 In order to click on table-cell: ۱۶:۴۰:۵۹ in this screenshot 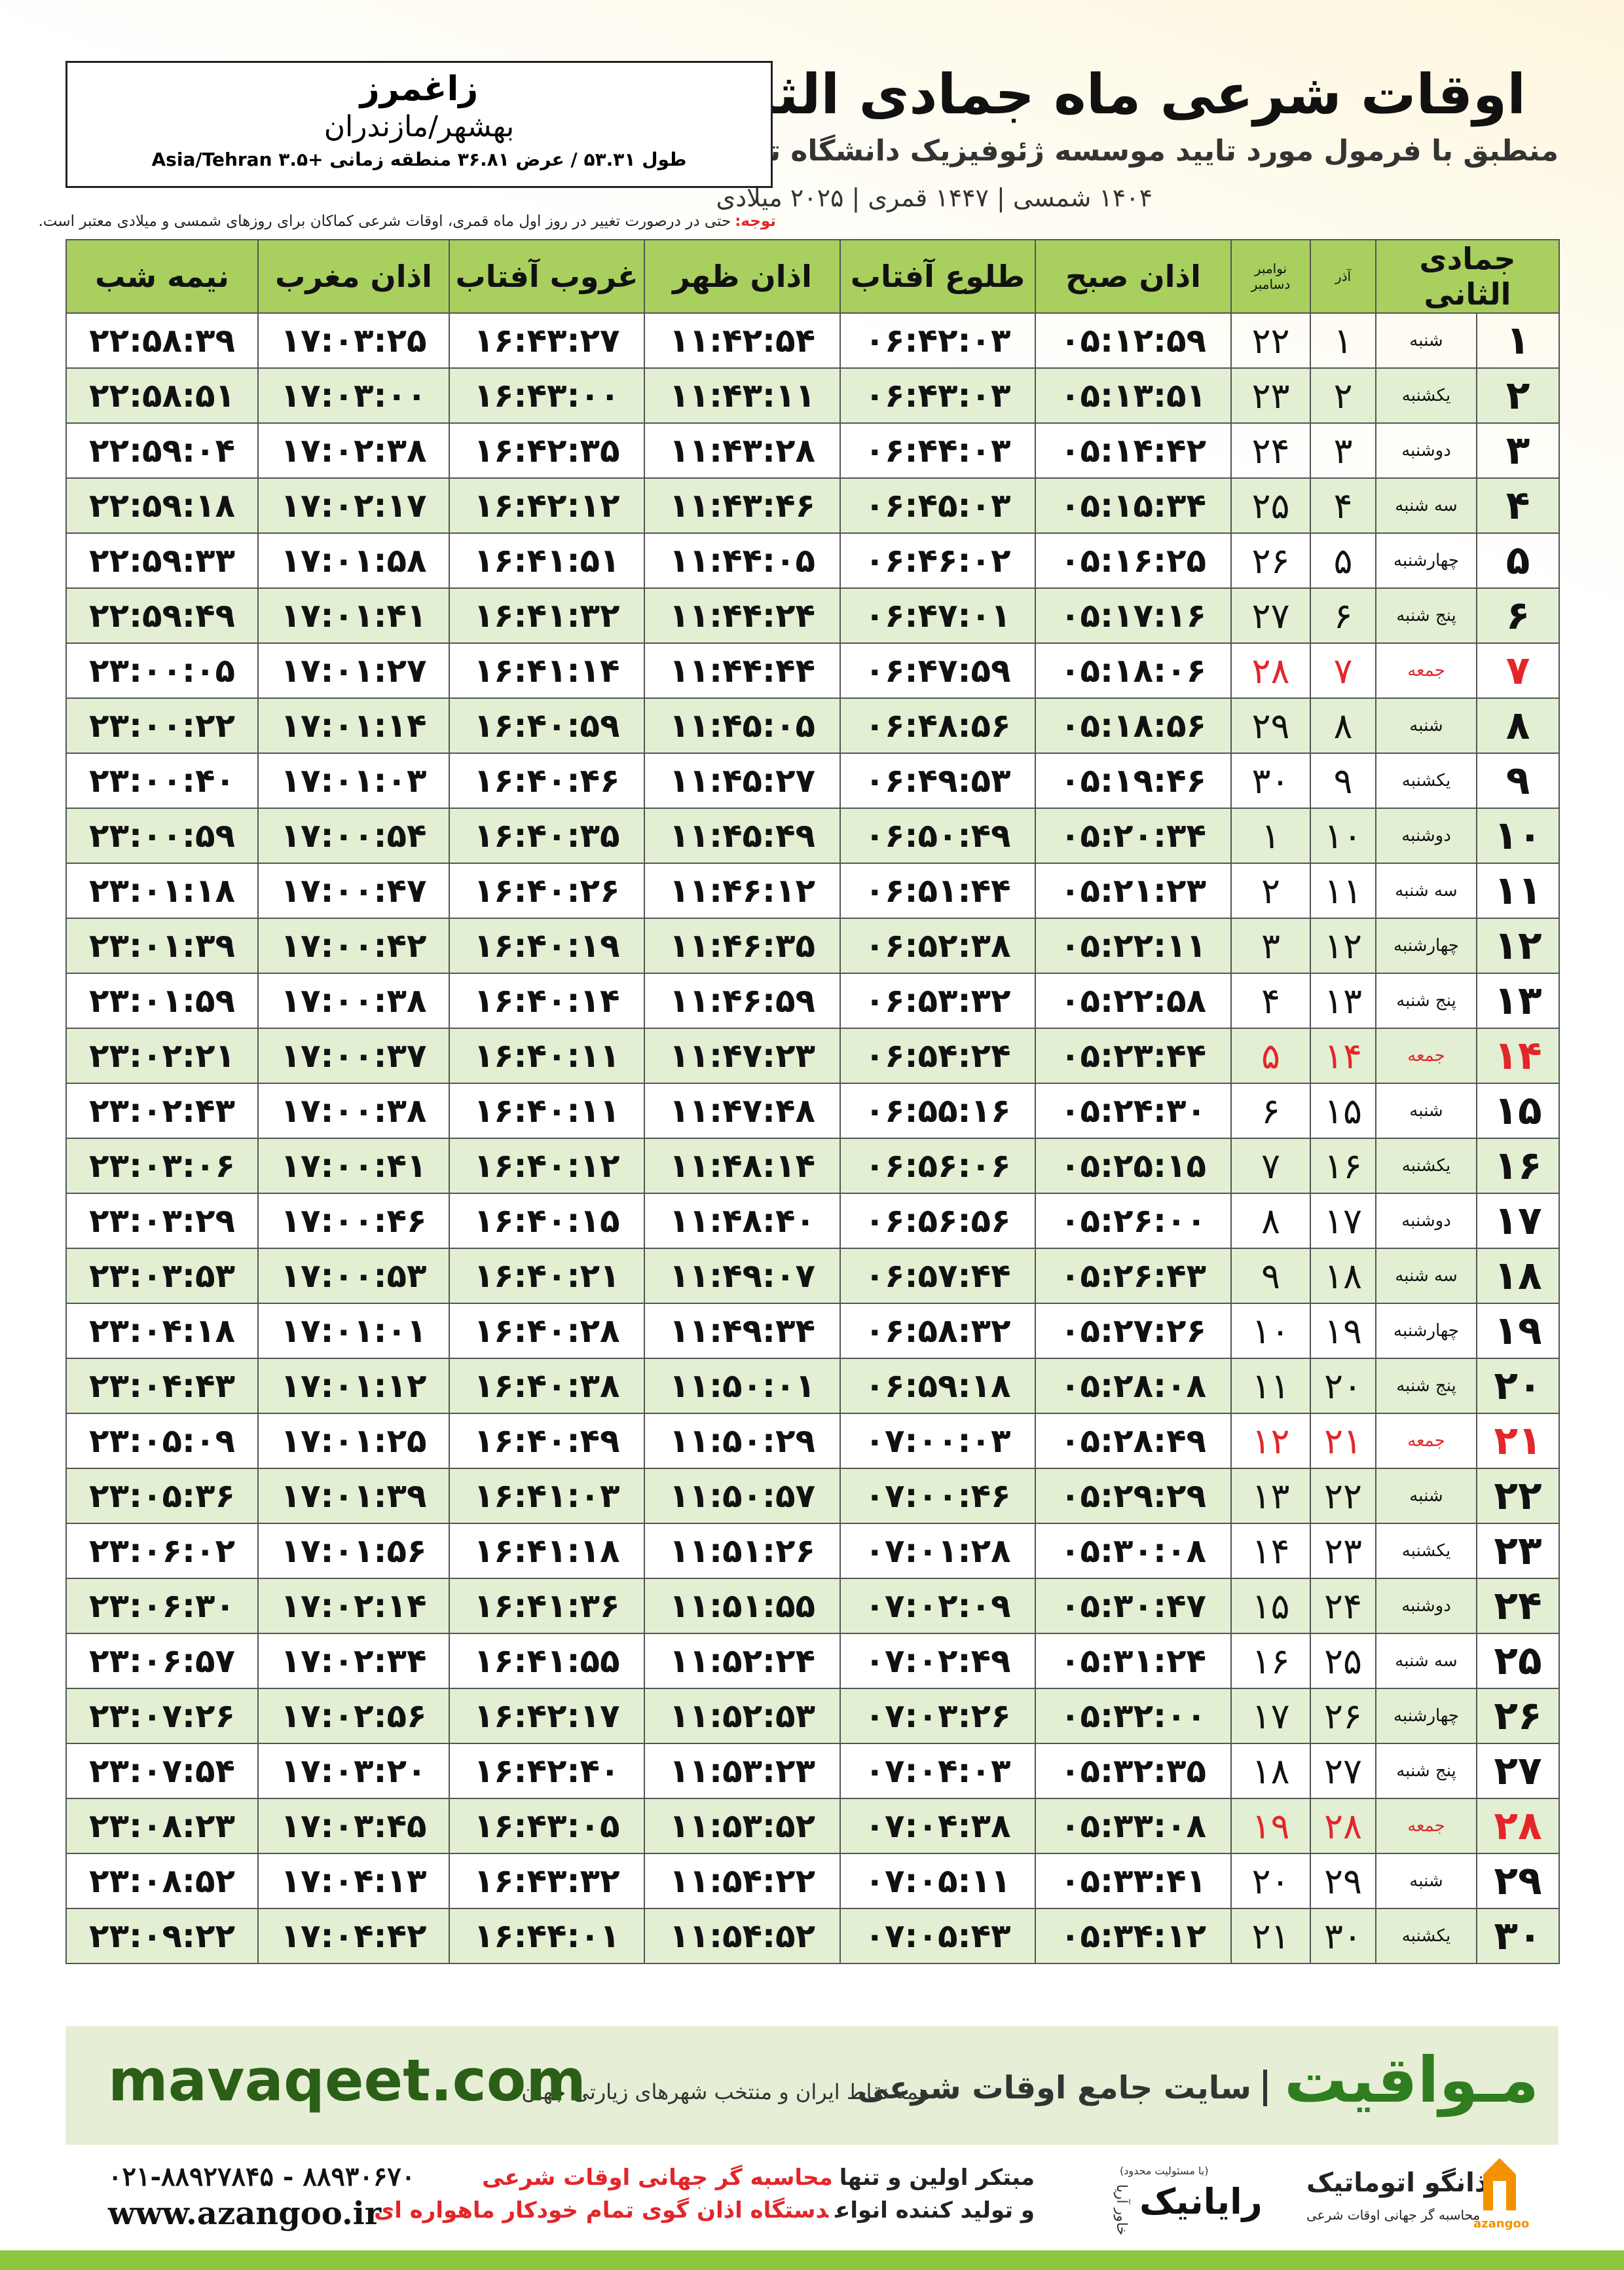, I will do `click(547, 726)`.